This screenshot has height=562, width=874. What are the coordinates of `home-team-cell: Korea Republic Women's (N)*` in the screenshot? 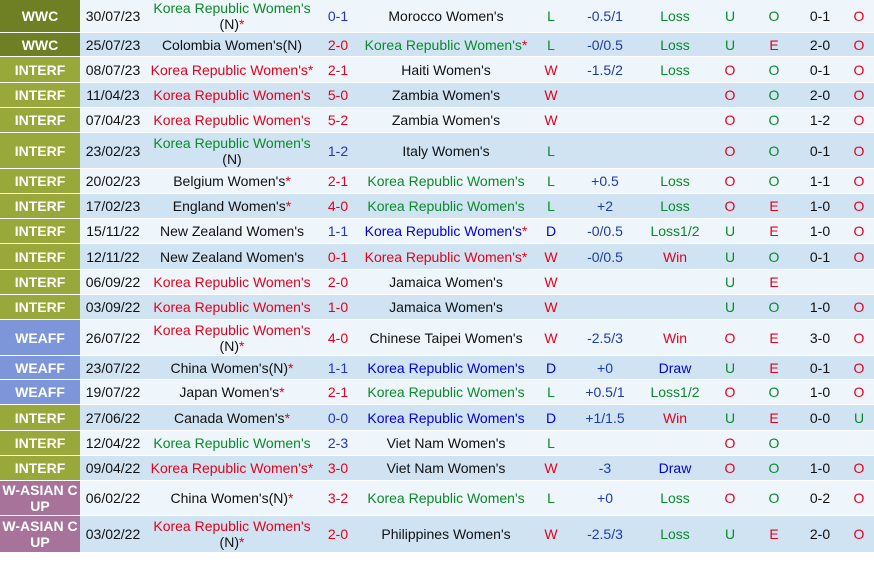 It's located at (232, 534).